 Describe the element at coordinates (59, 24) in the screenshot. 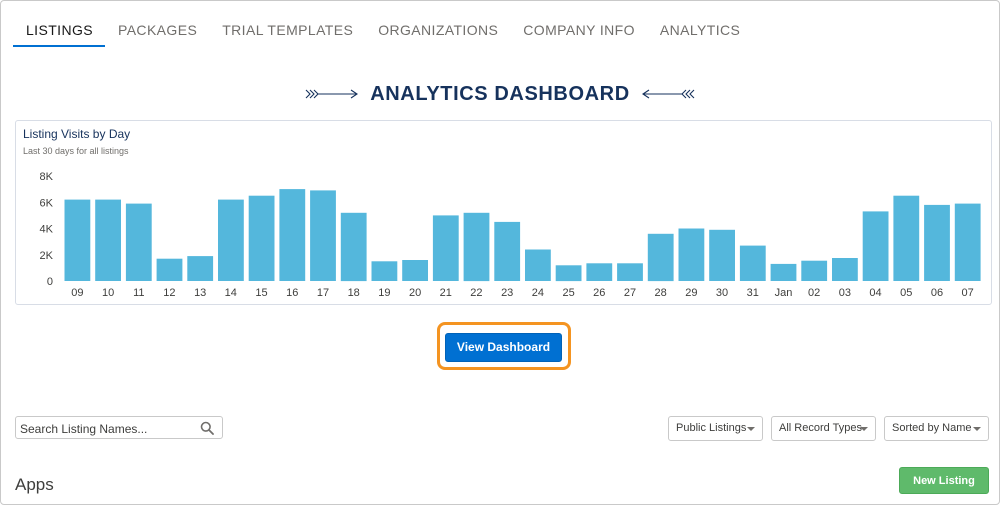

I see `tab-listings: LISTINGS` at that location.